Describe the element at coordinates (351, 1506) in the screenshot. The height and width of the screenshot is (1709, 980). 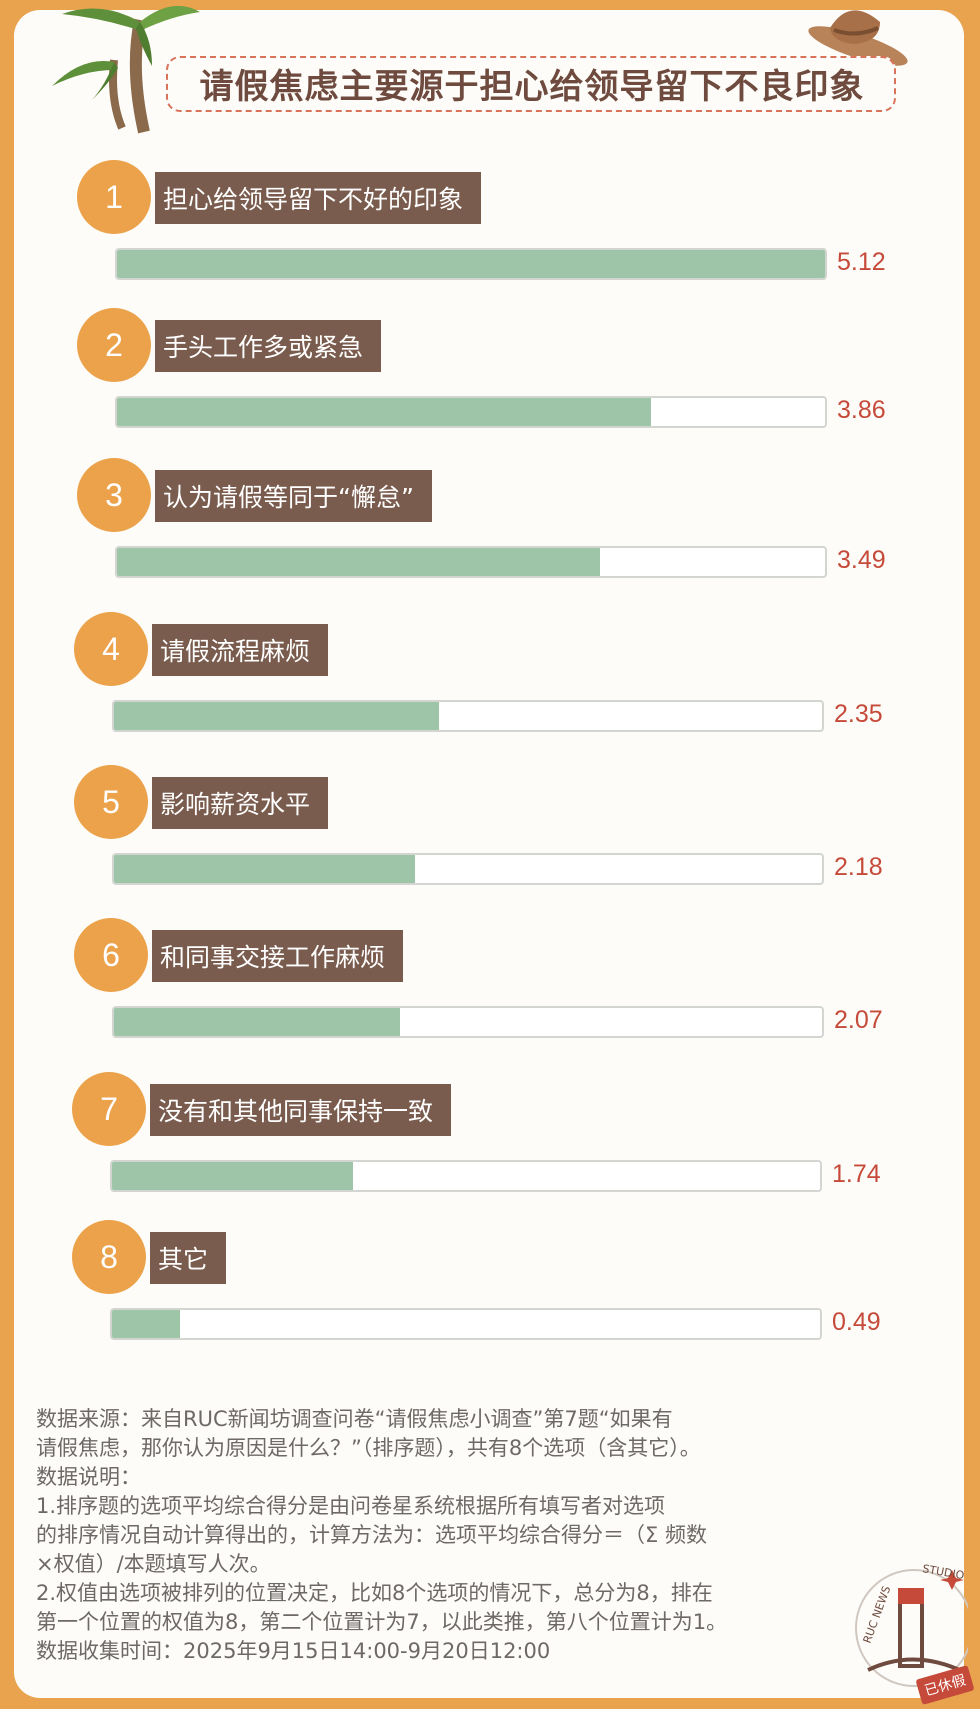
I see `note-line: 1.排序题的选项平均综合得分是由问卷星系统根据所有填写者对选项` at that location.